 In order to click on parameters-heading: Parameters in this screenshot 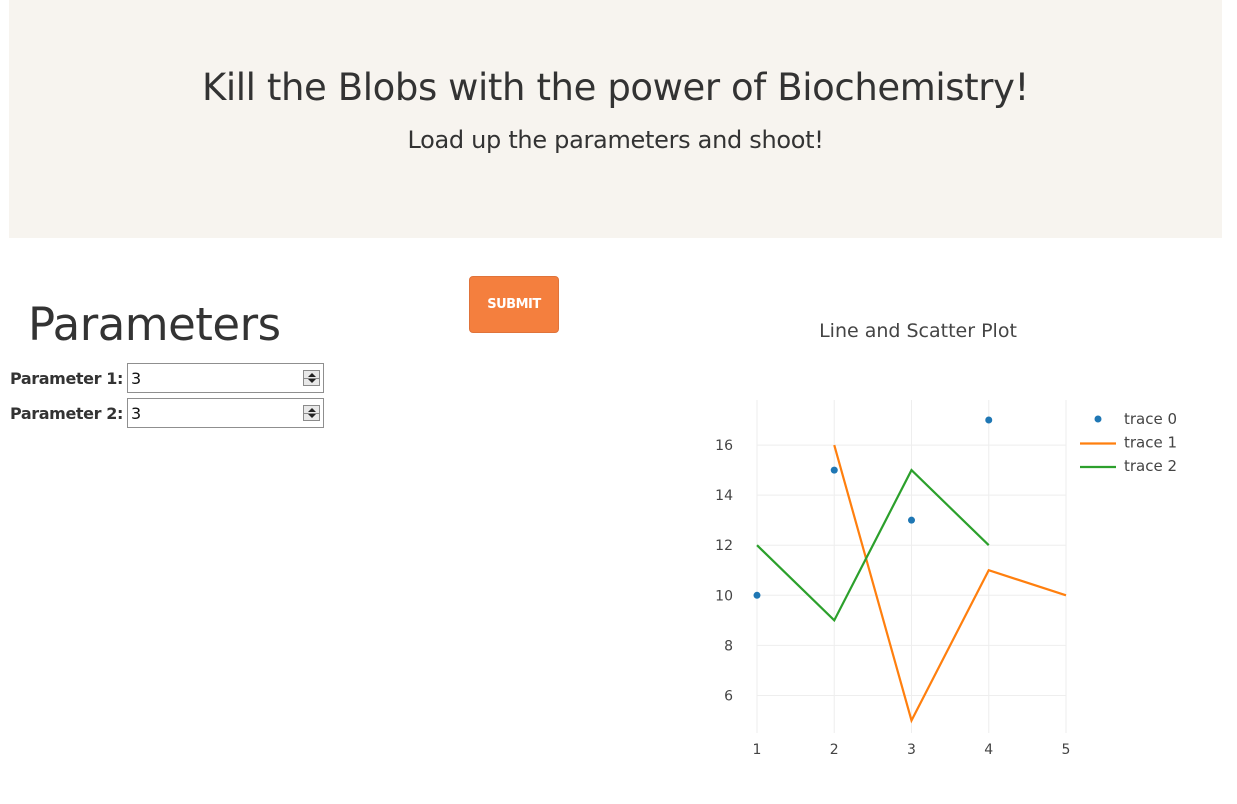, I will do `click(154, 324)`.